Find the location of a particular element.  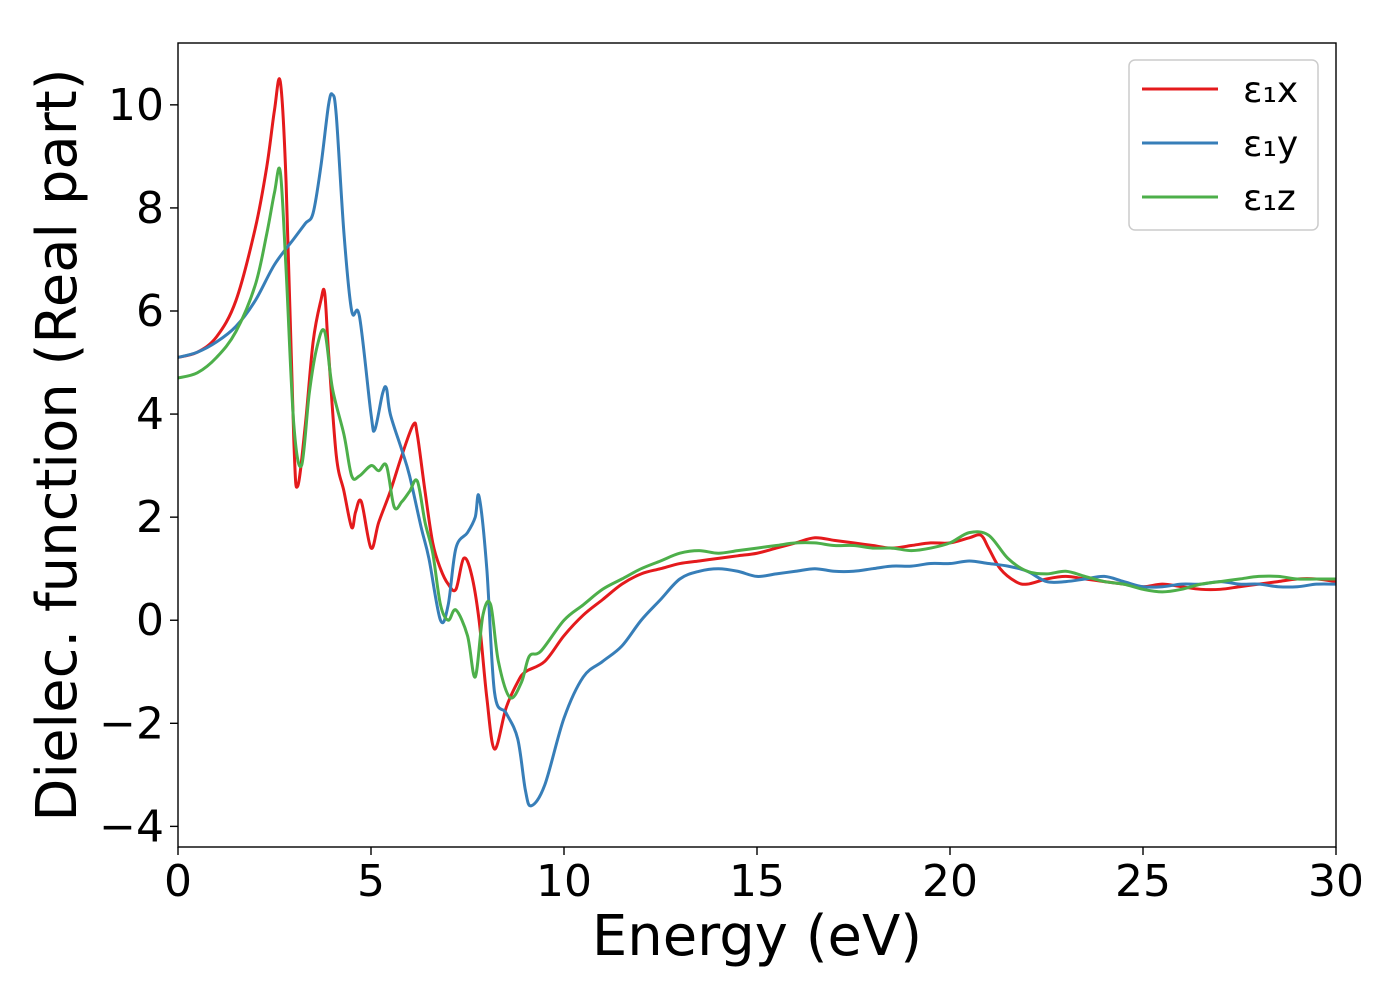

x-axis-label: Energy (eV) is located at coordinates (757, 936).